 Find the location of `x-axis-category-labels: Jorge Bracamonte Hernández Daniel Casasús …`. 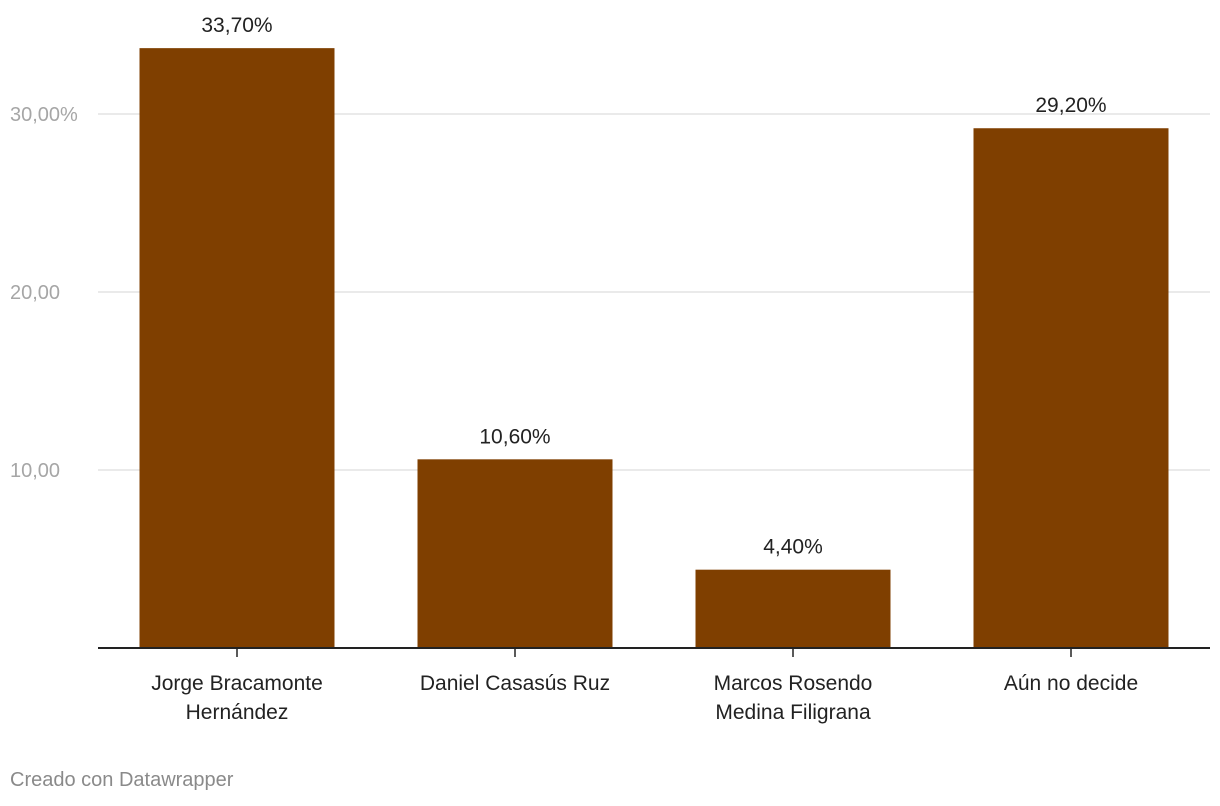

x-axis-category-labels: Jorge Bracamonte Hernández Daniel Casasús … is located at coordinates (644, 698).